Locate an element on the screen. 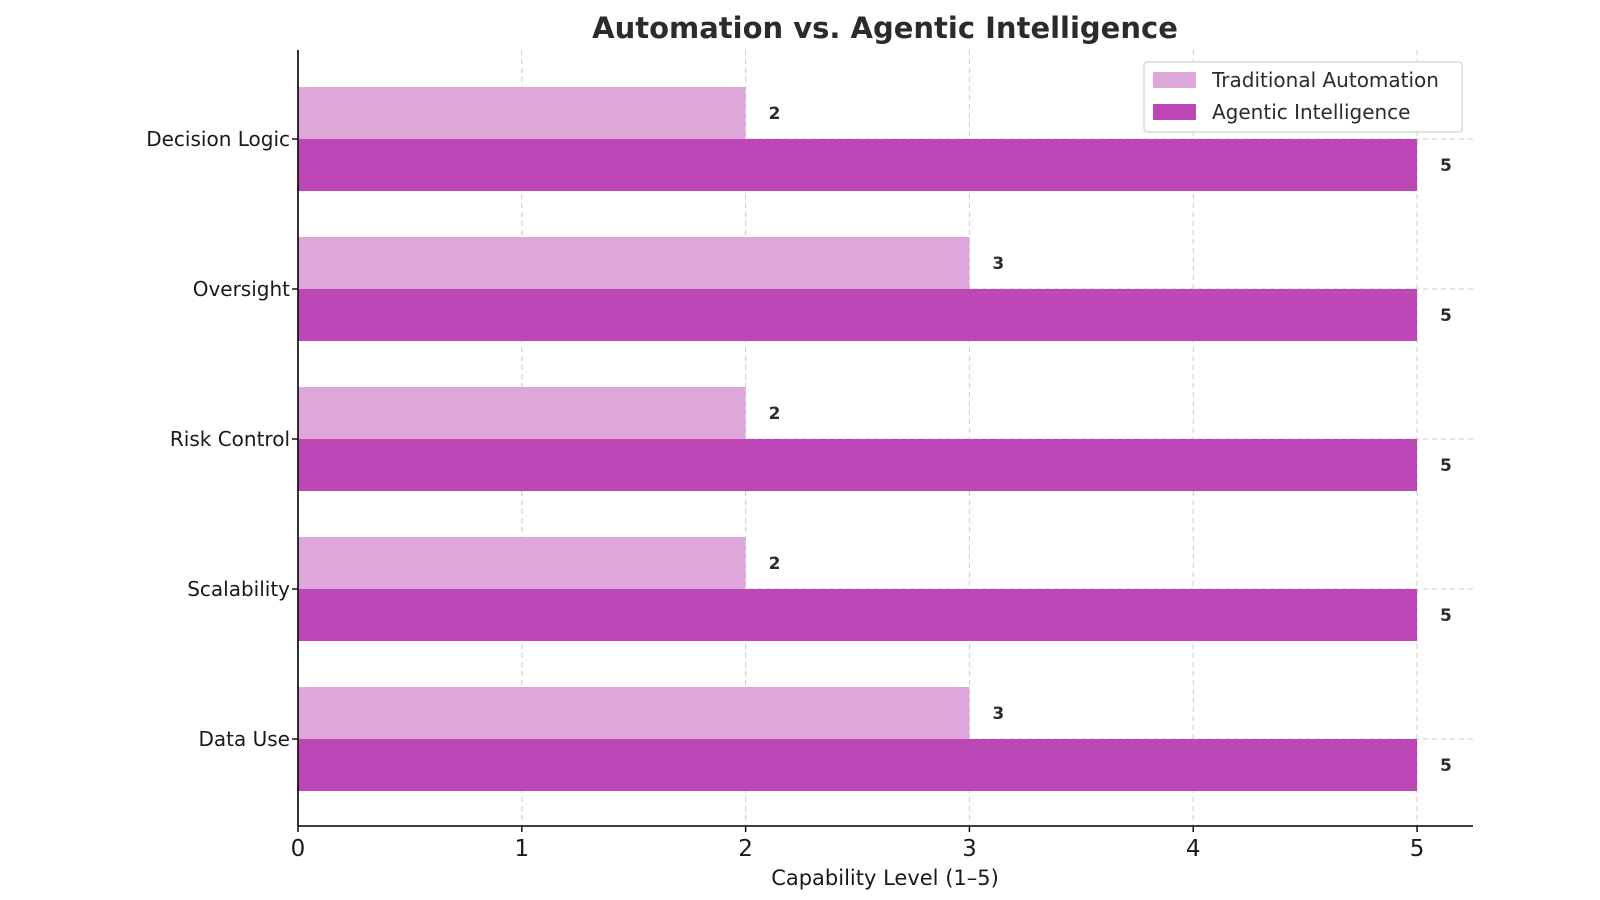  x-tick-label-4: 4 is located at coordinates (1193, 849).